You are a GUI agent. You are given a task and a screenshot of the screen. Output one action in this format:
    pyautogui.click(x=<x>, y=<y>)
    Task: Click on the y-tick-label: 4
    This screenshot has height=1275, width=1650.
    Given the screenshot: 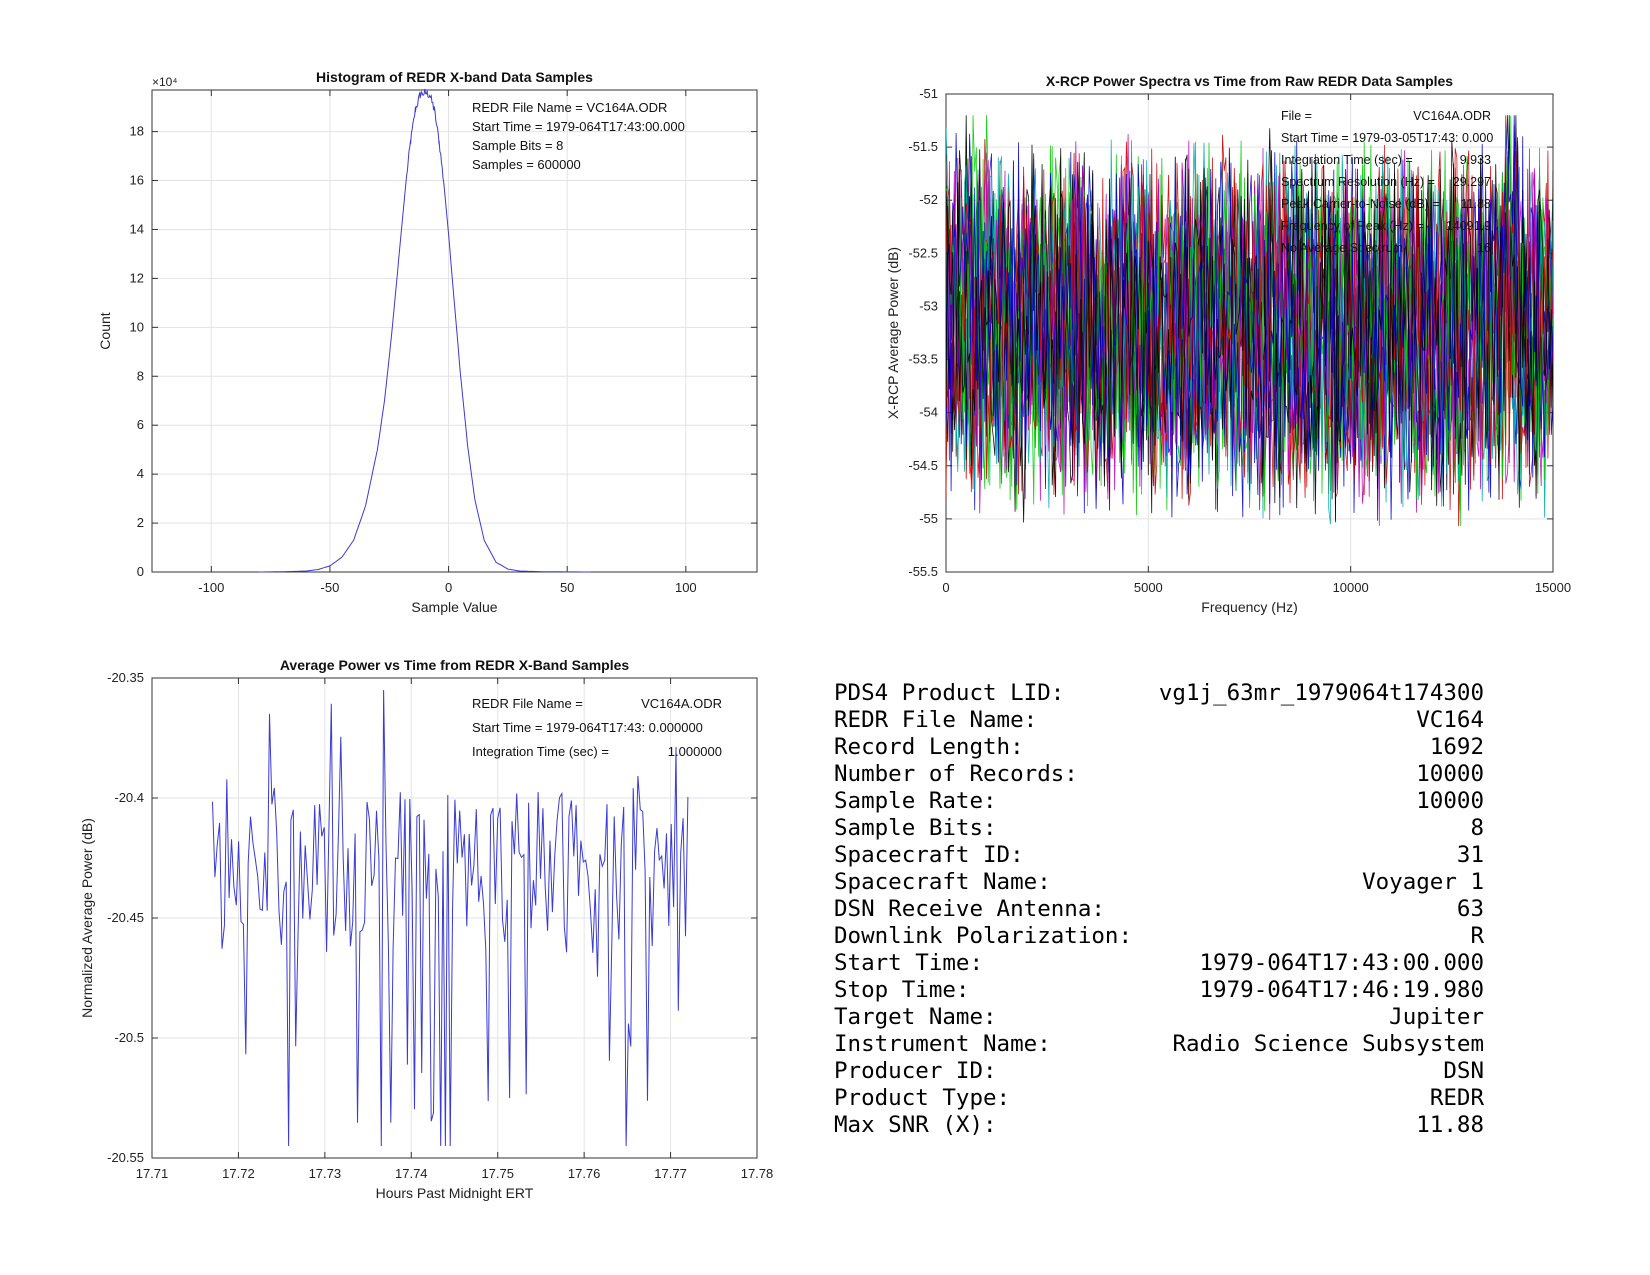 What is the action you would take?
    pyautogui.click(x=140, y=473)
    